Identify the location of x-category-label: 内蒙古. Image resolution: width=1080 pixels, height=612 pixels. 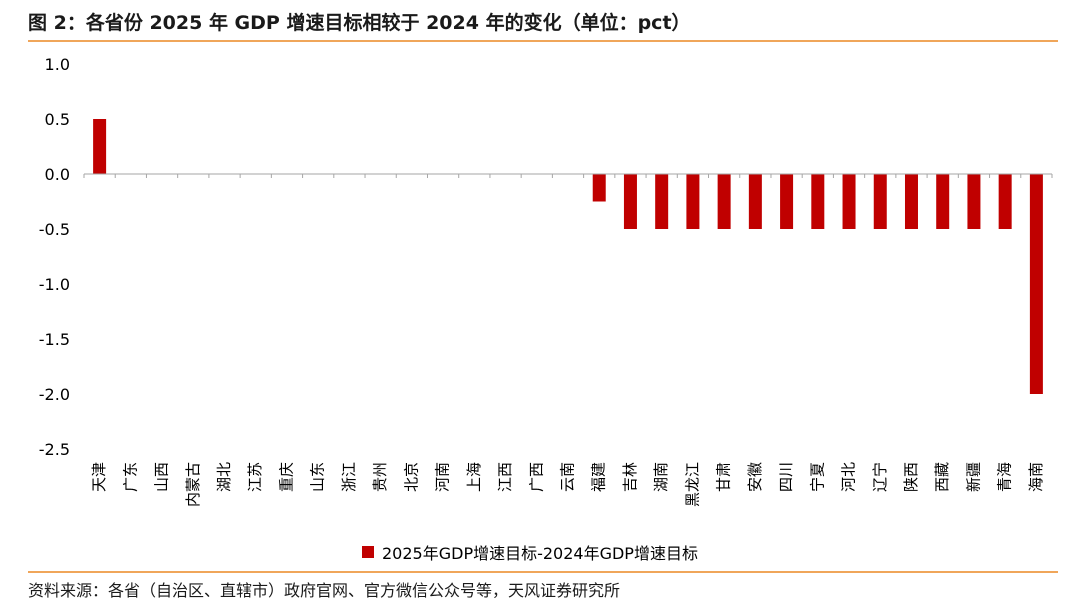
(193, 484).